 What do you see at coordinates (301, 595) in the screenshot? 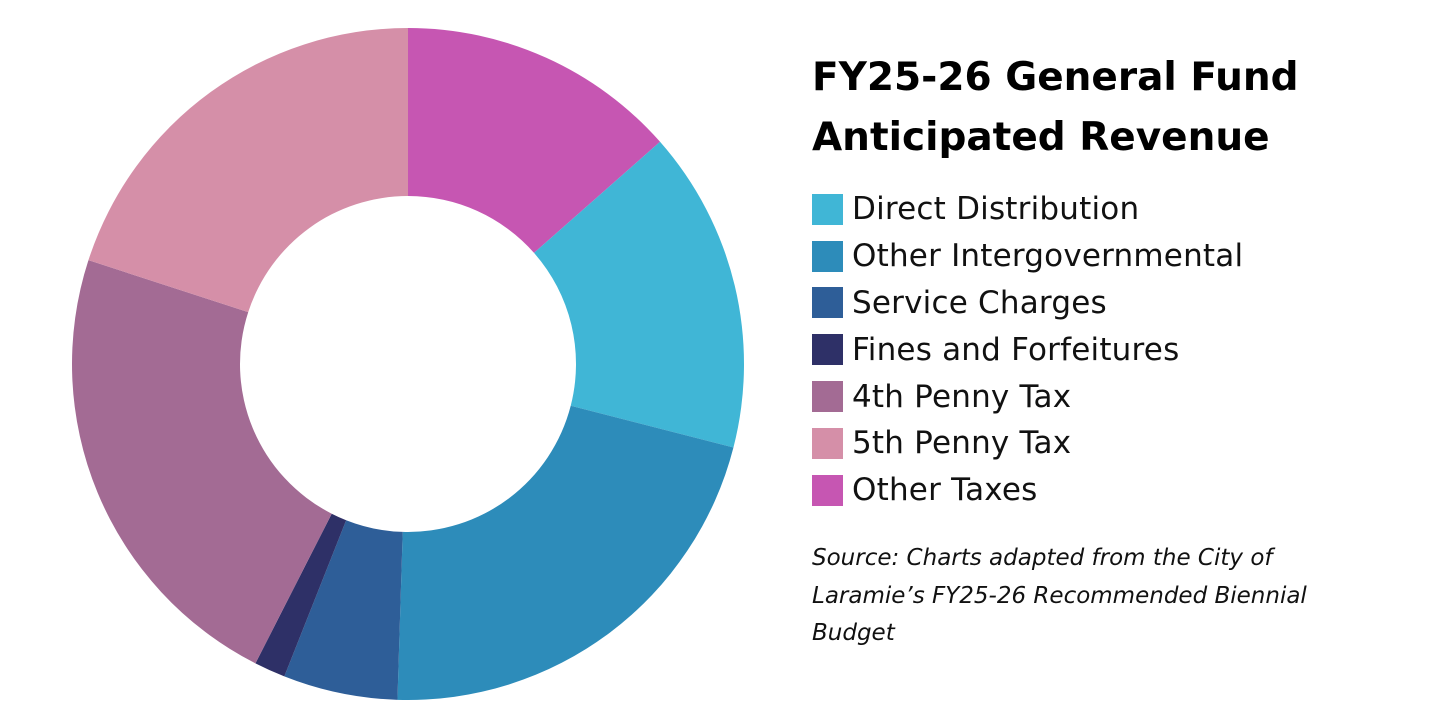
I see `slice-fines-and-forfeitures` at bounding box center [301, 595].